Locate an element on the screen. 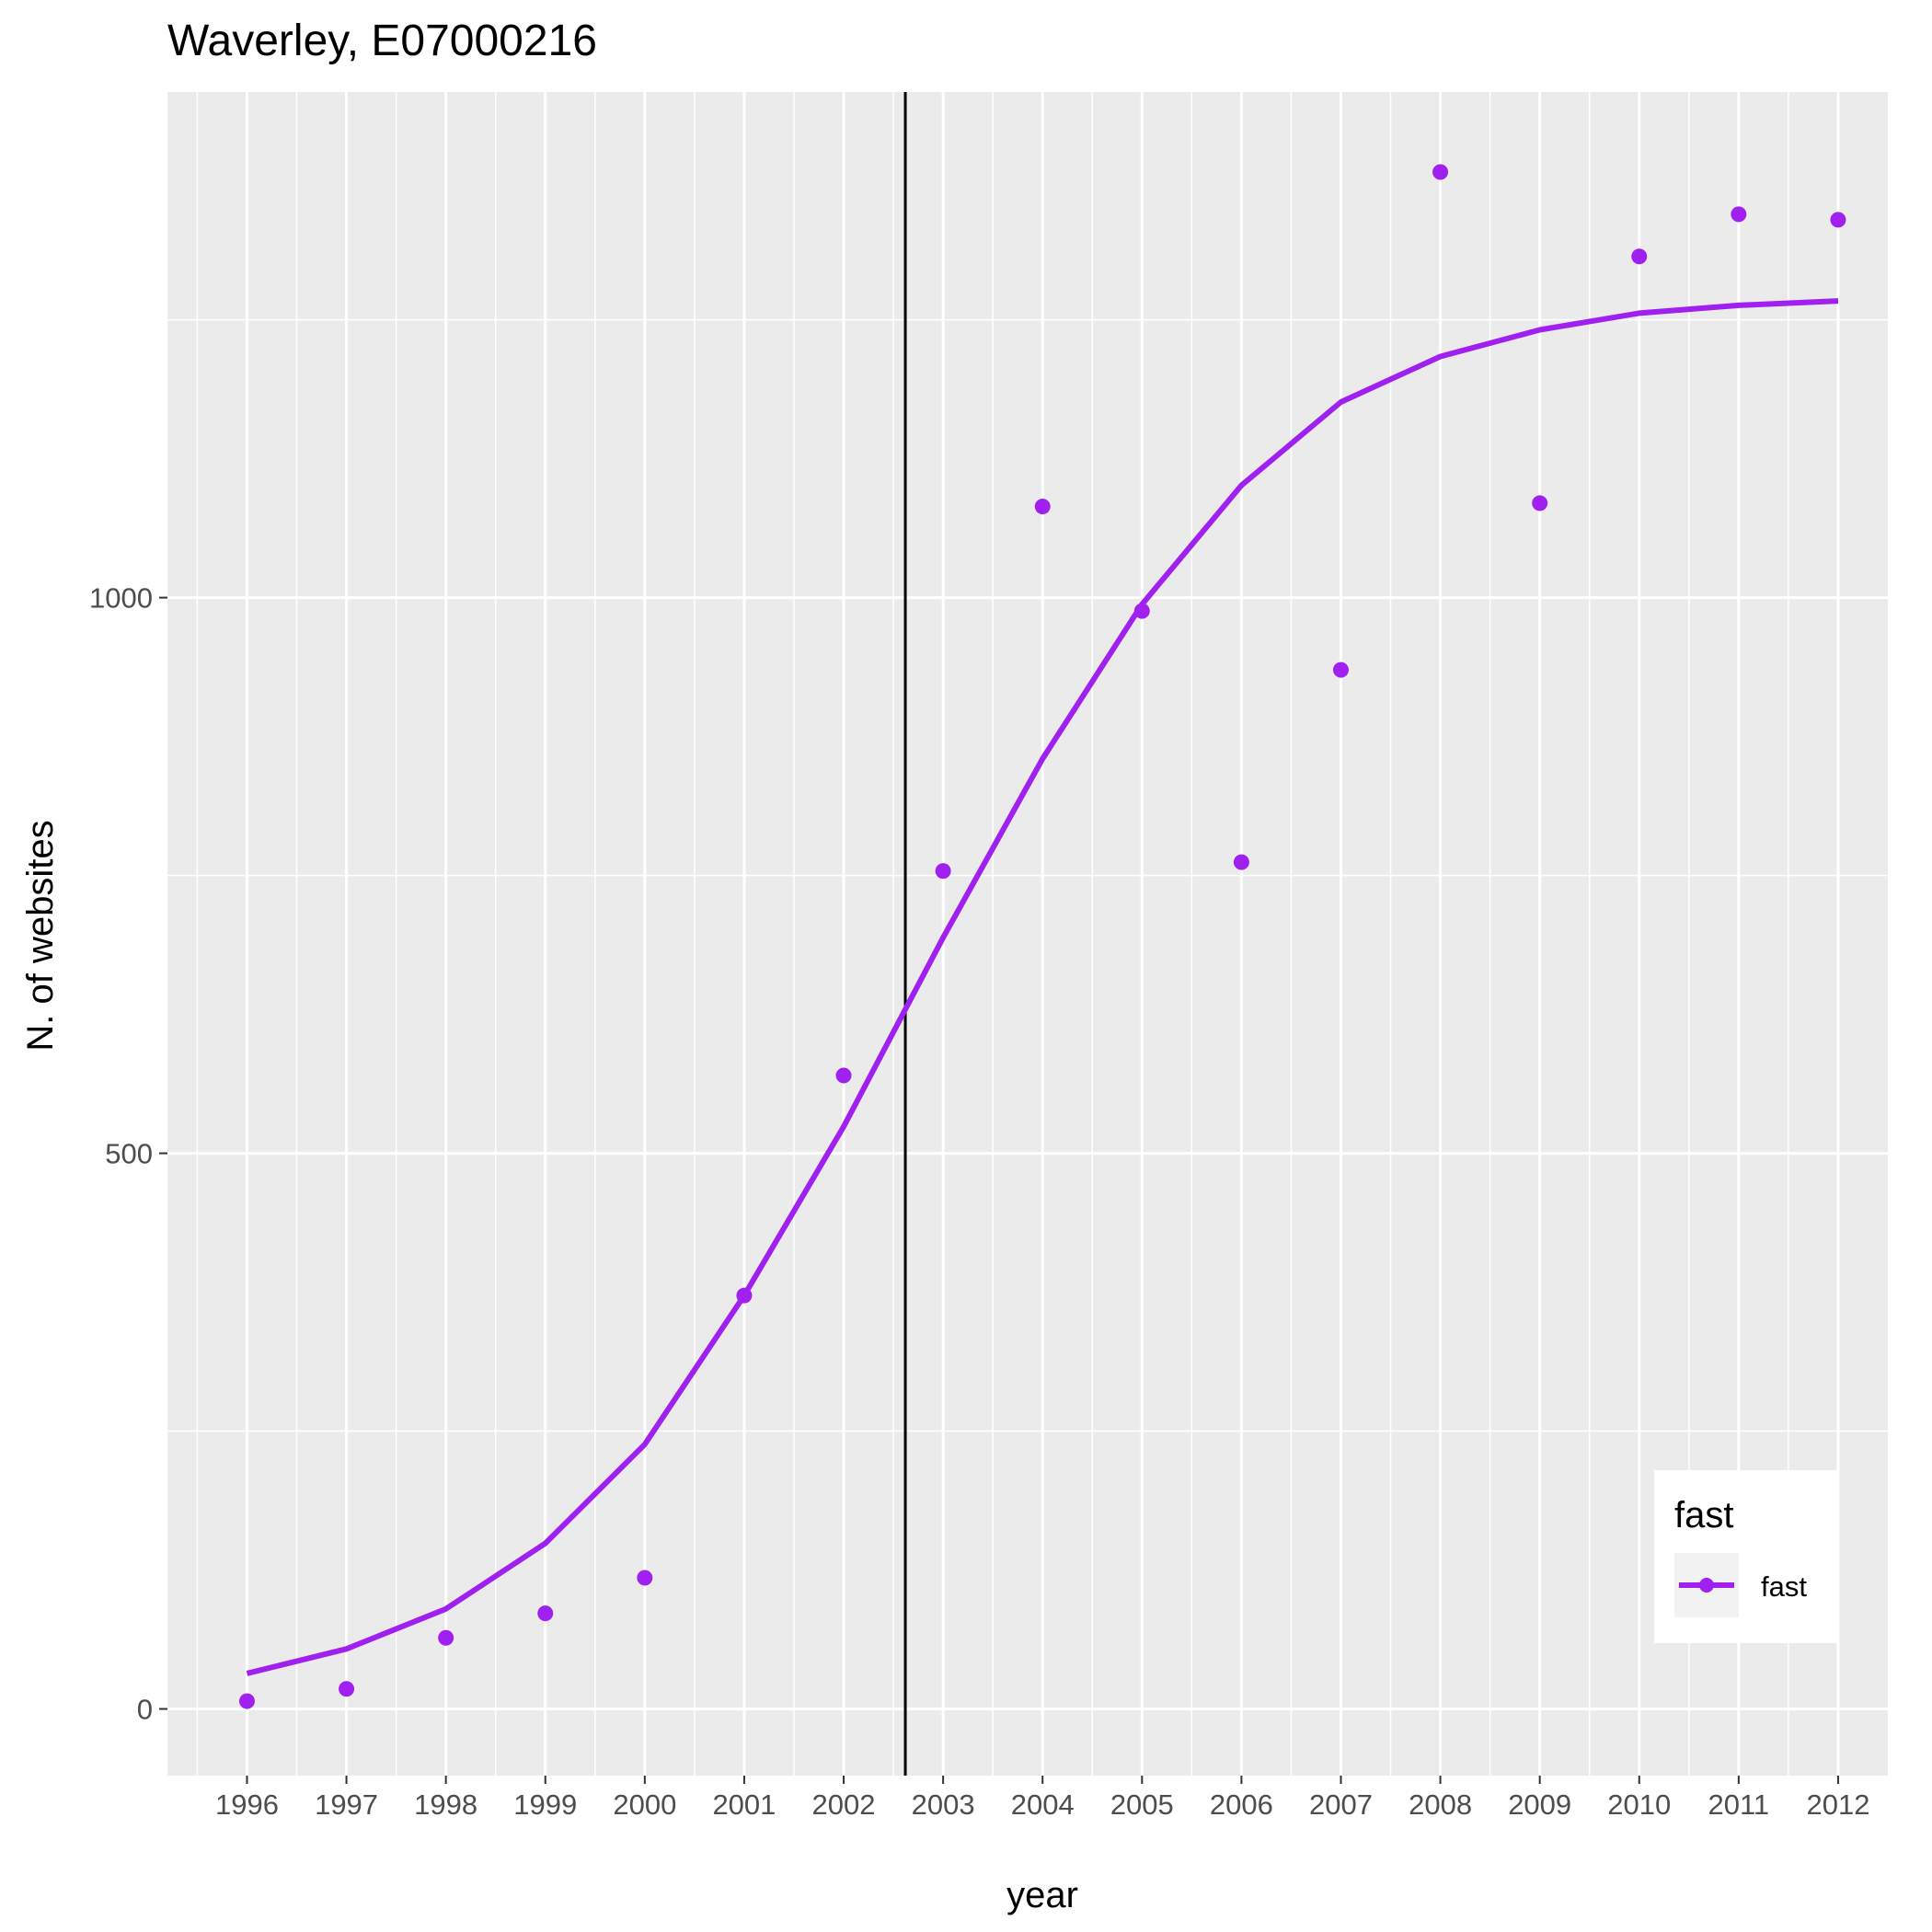 The width and height of the screenshot is (1932, 1932). x-tick-label: 2008 is located at coordinates (1440, 1804).